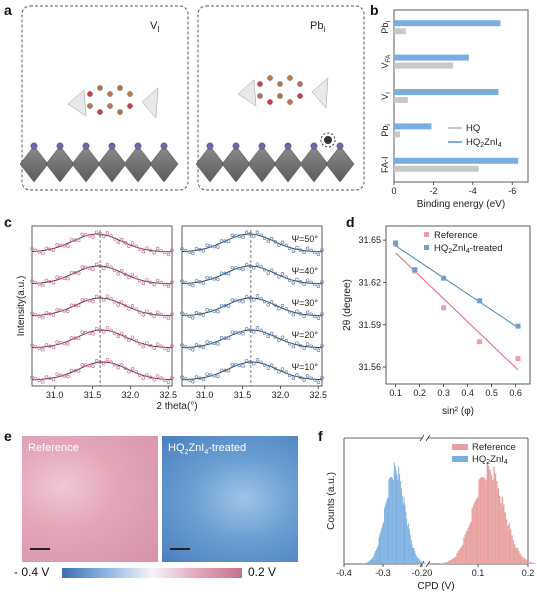 The height and width of the screenshot is (592, 537). What do you see at coordinates (460, 447) in the screenshot?
I see `legend-swatch` at bounding box center [460, 447].